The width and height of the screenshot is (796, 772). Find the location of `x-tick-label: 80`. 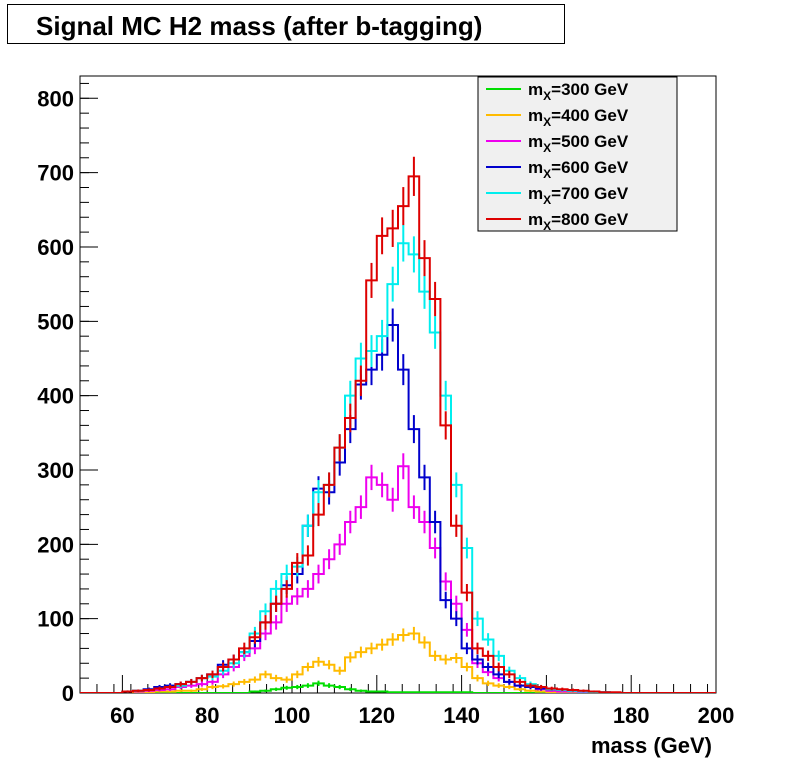

x-tick-label: 80 is located at coordinates (207, 715).